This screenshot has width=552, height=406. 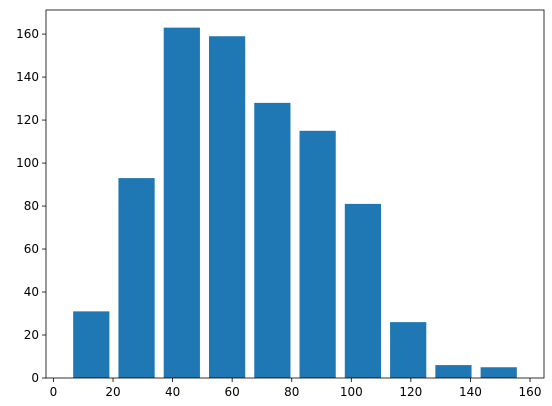 What do you see at coordinates (291, 392) in the screenshot?
I see `x-tick-label: 80` at bounding box center [291, 392].